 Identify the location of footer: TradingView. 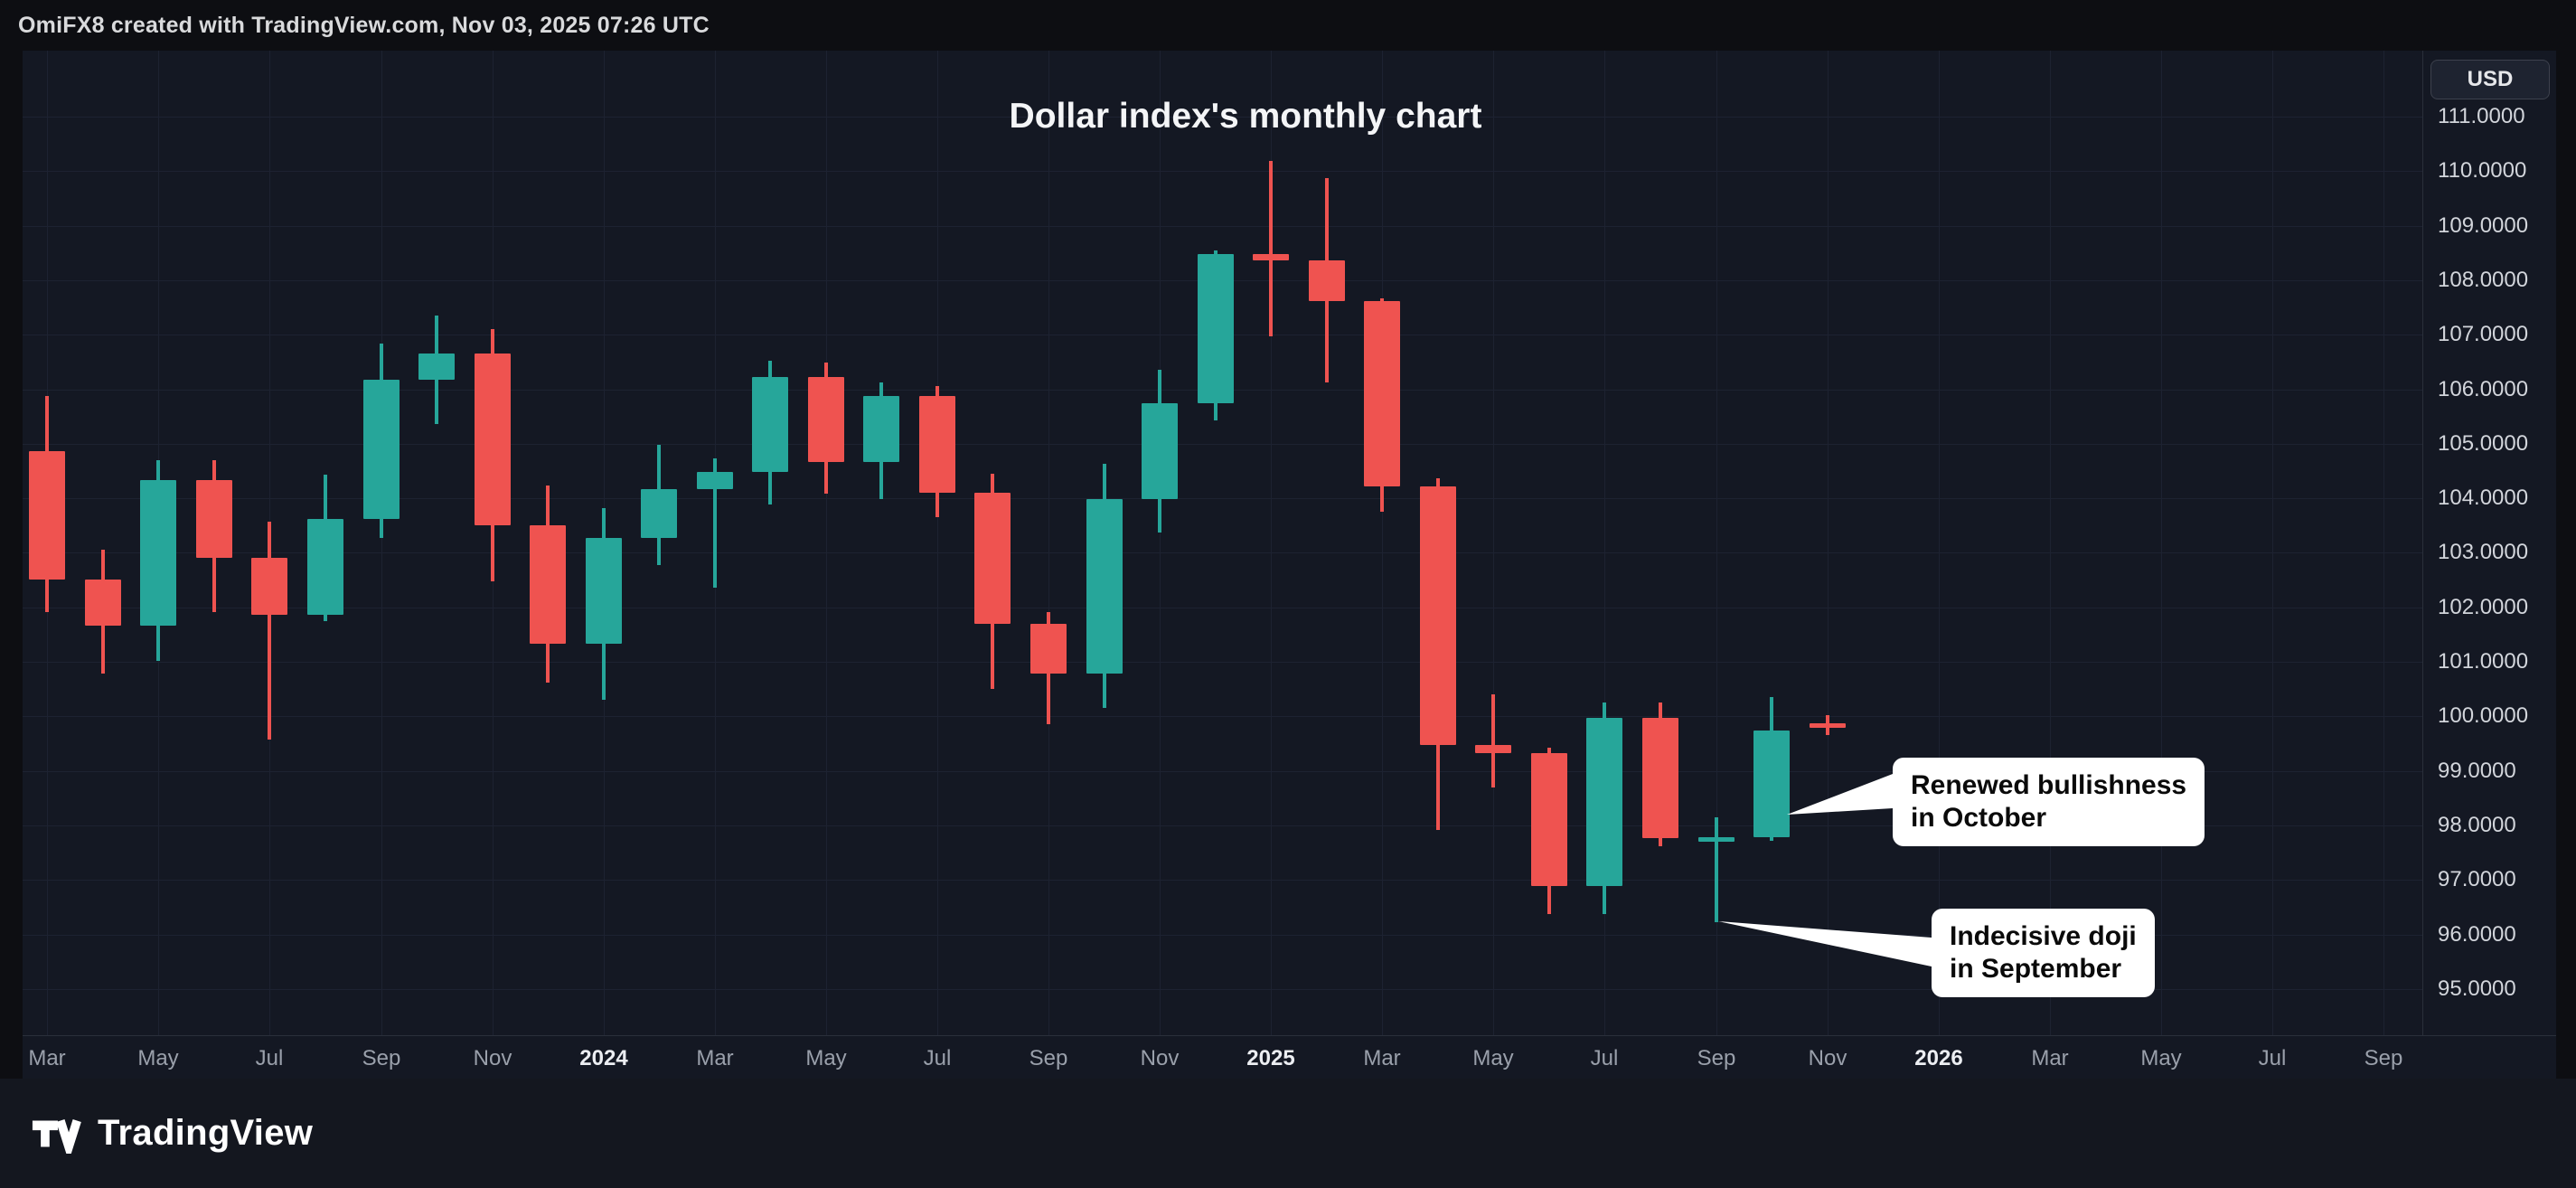
(1288, 1133).